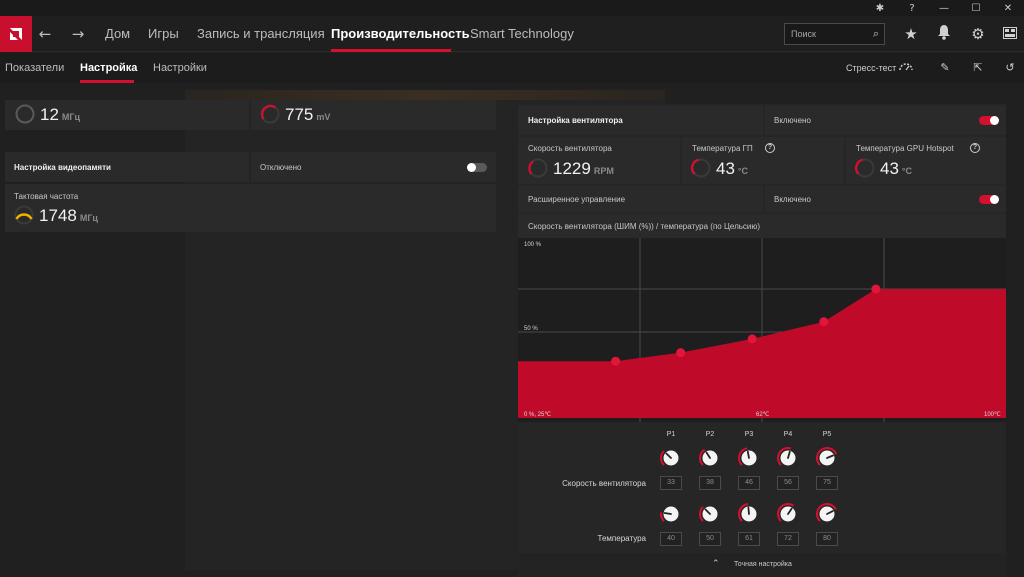  What do you see at coordinates (477, 167) in the screenshot?
I see `vram-tuning-toggle` at bounding box center [477, 167].